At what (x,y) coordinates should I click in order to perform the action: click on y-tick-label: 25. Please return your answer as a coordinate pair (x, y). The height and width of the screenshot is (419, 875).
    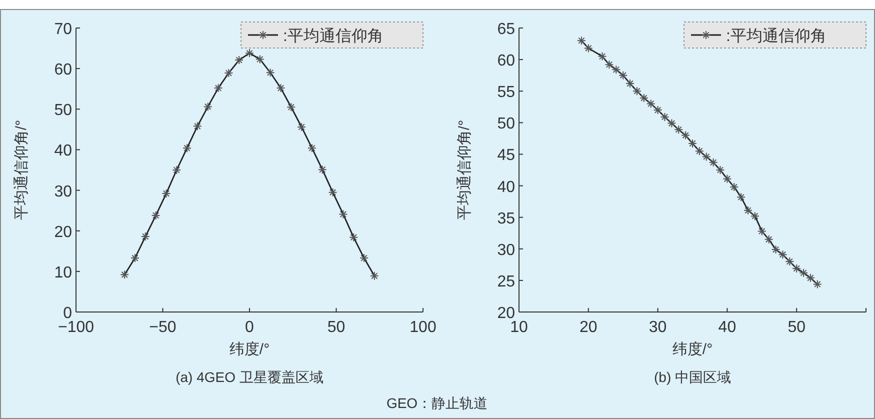
    Looking at the image, I should click on (506, 281).